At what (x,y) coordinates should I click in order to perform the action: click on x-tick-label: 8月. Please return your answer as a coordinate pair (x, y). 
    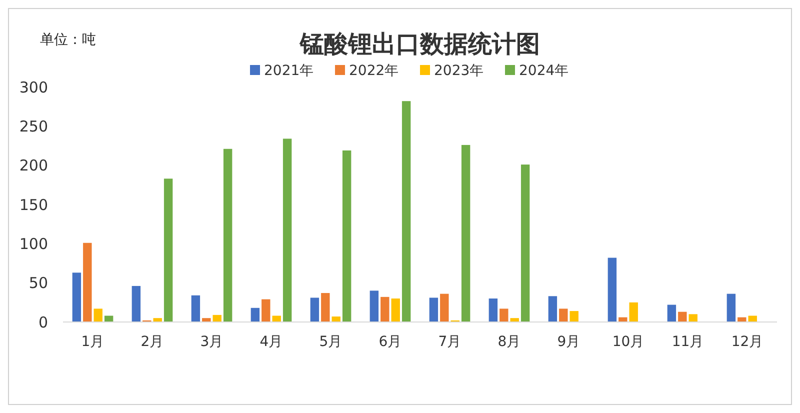
    Looking at the image, I should click on (509, 342).